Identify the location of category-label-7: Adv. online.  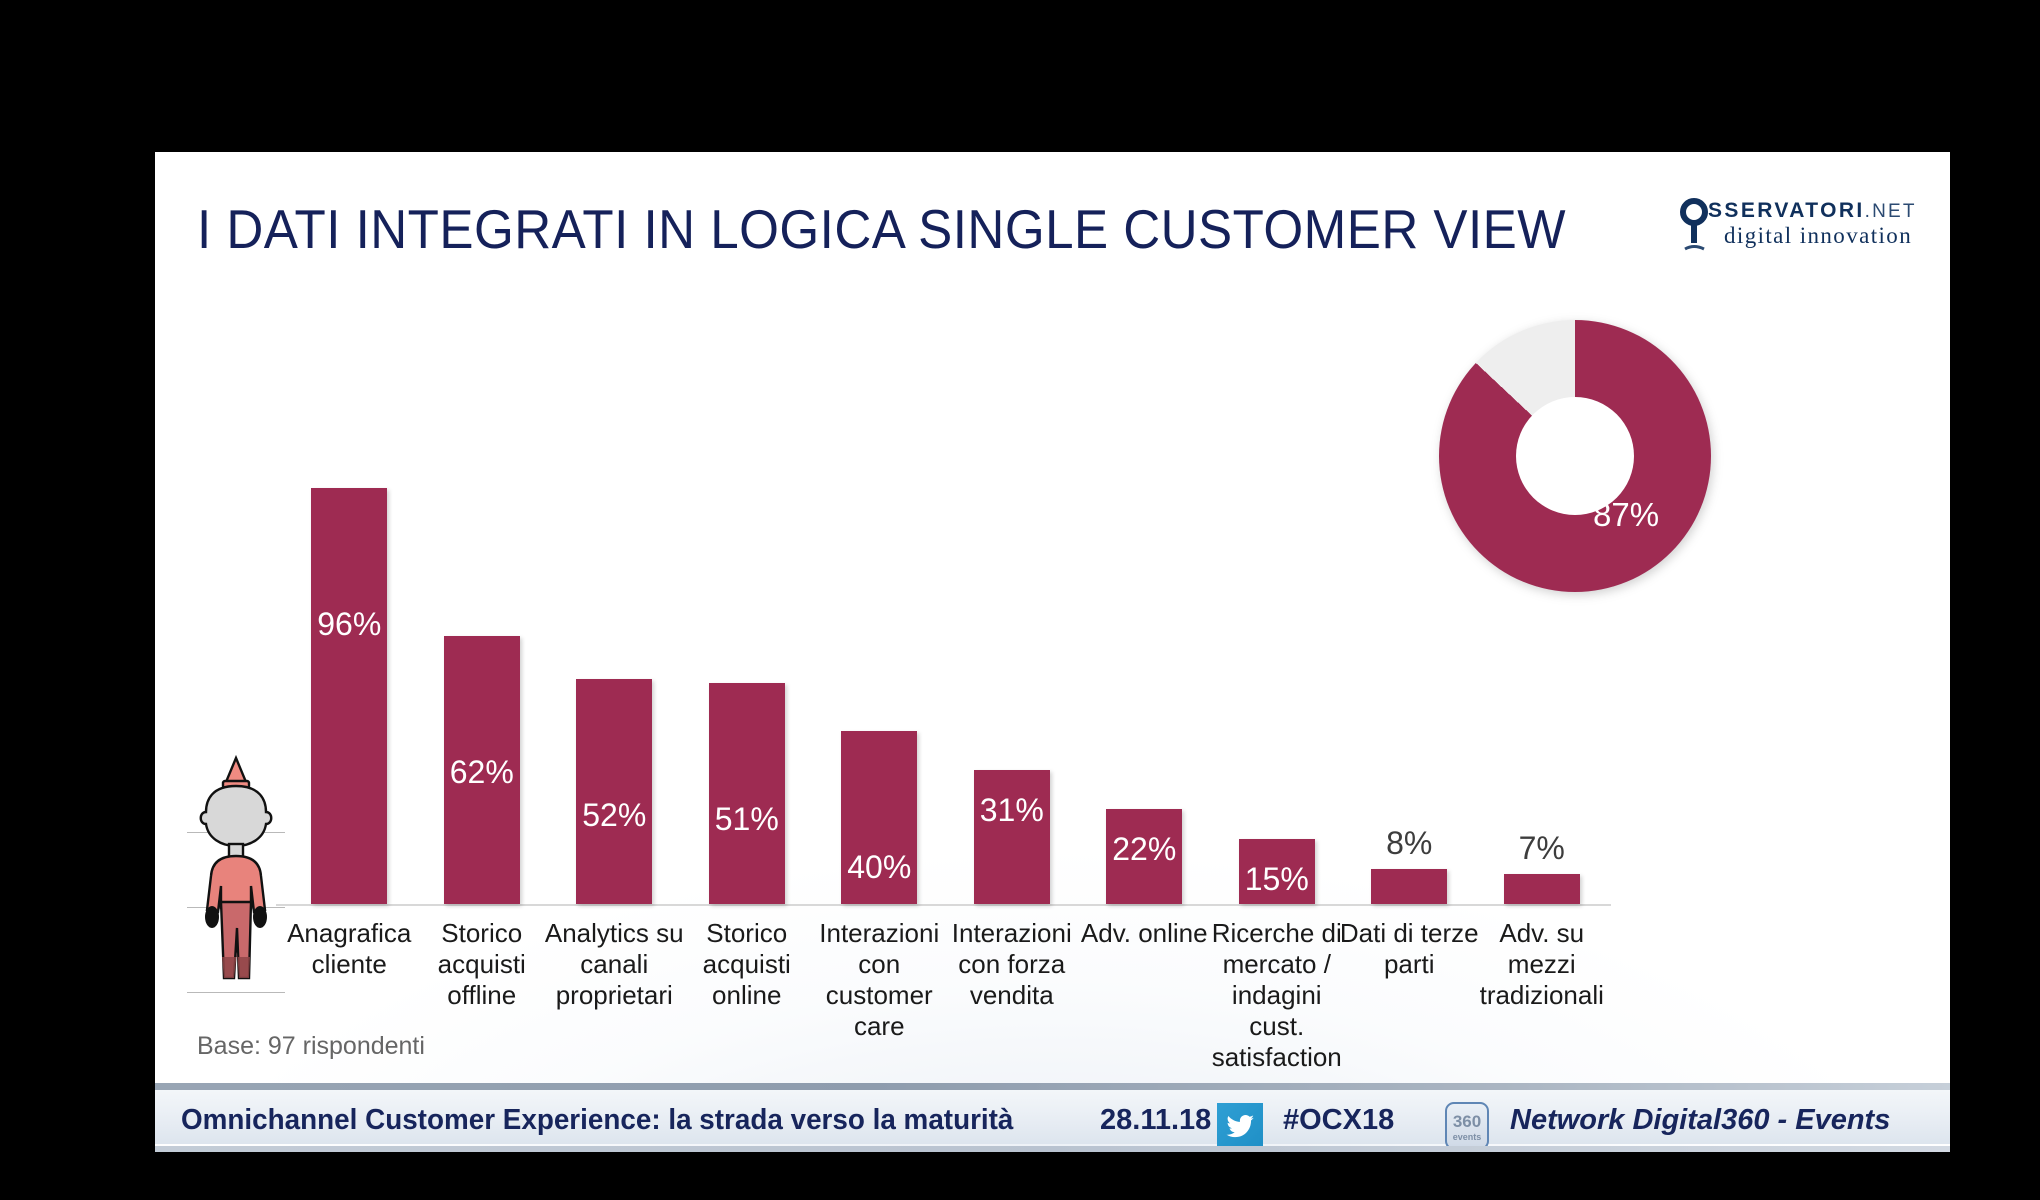
(1144, 933).